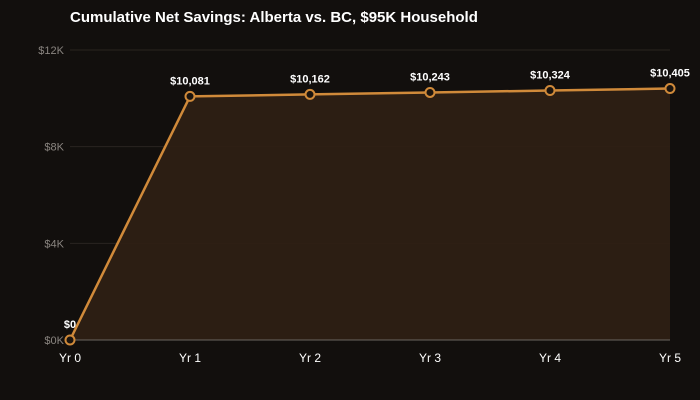 This screenshot has height=400, width=700. Describe the element at coordinates (430, 358) in the screenshot. I see `x-tick-label: Yr 3` at that location.